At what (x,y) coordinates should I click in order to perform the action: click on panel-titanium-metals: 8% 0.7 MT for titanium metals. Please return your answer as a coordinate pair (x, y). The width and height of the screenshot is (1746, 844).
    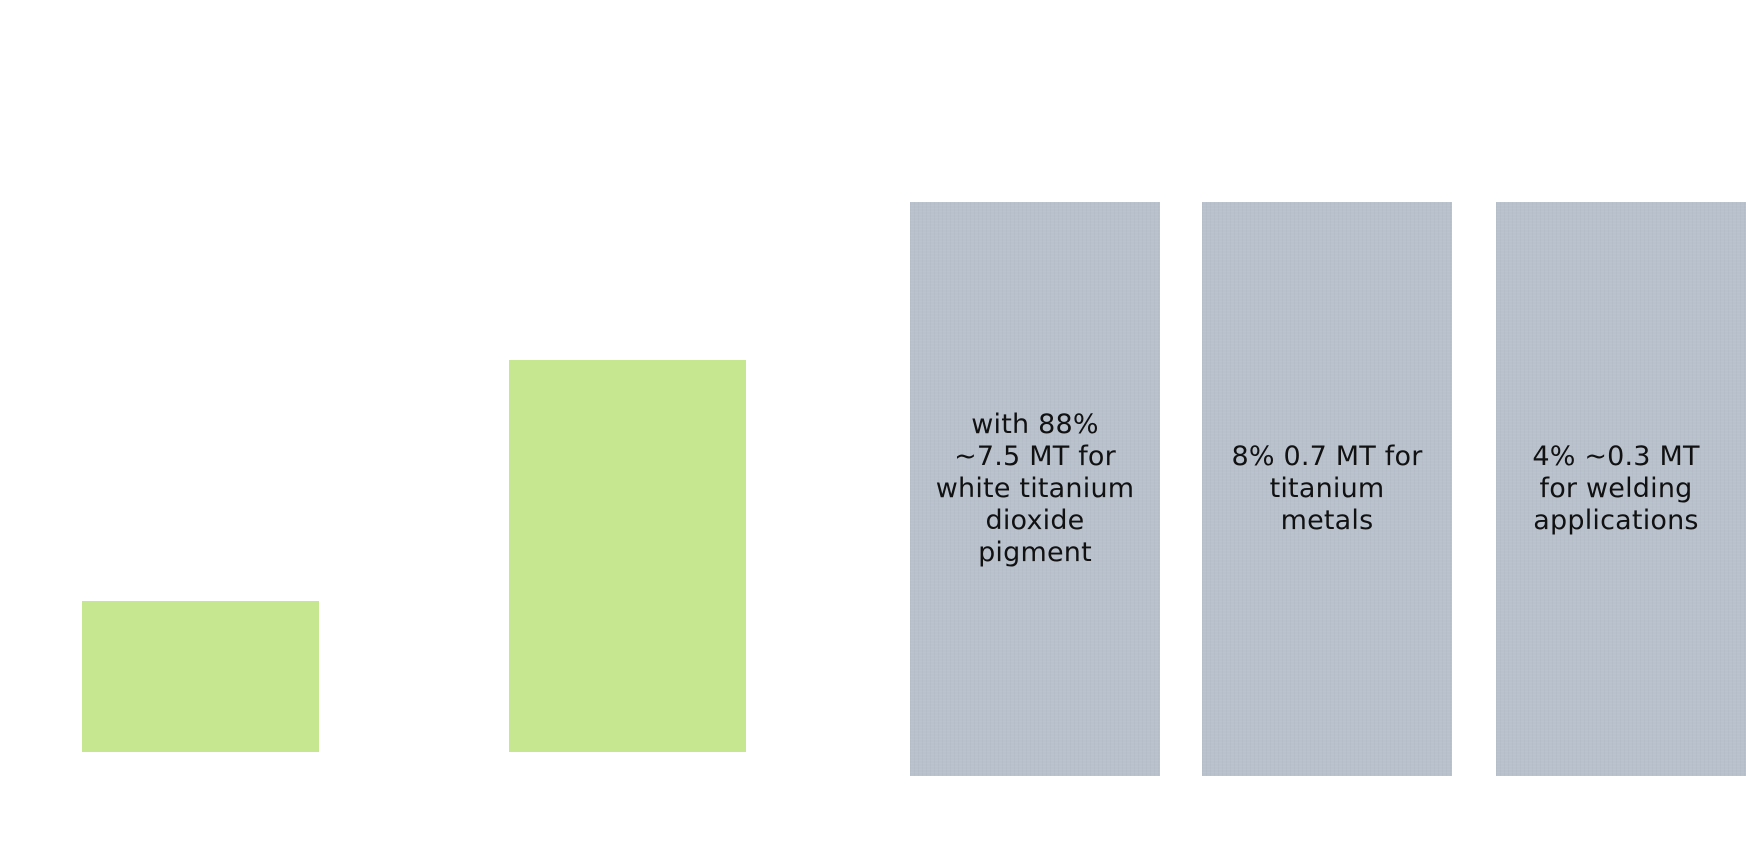
    Looking at the image, I should click on (1327, 489).